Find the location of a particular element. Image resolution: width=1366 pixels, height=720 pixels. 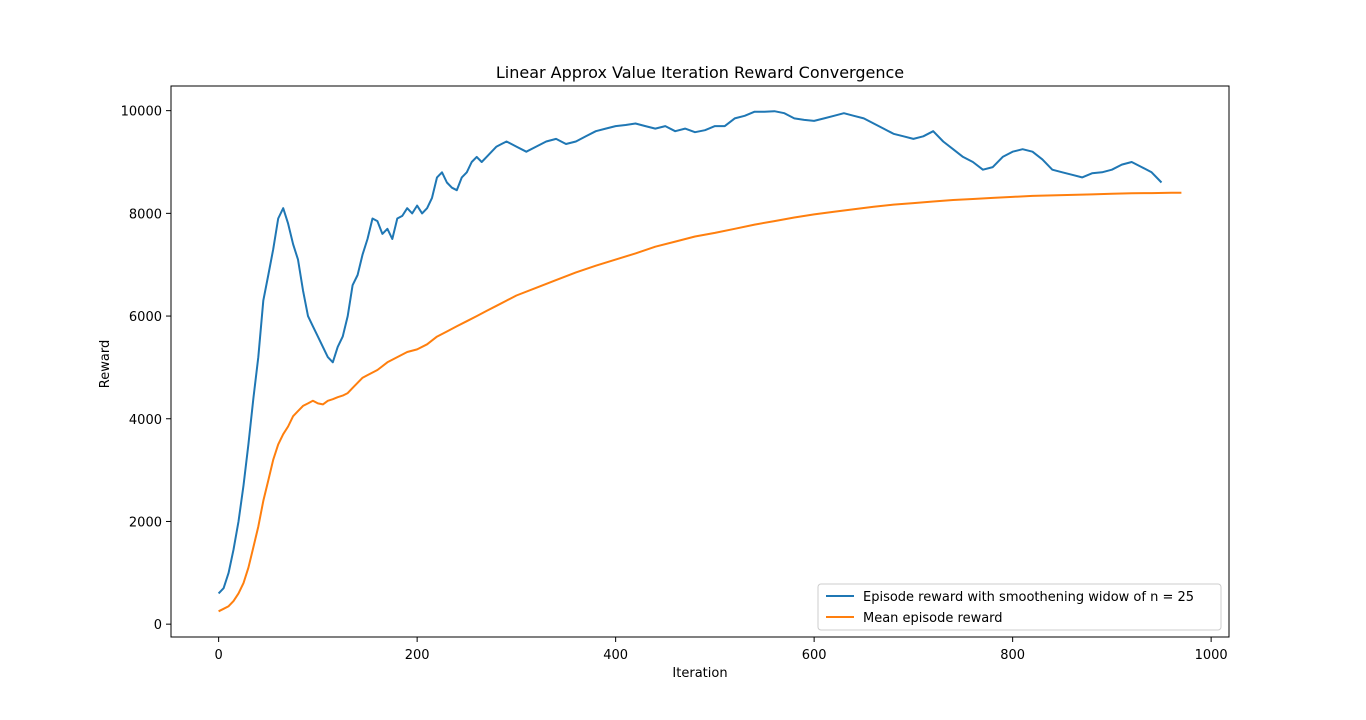

y-tick-label: 0 is located at coordinates (158, 625).